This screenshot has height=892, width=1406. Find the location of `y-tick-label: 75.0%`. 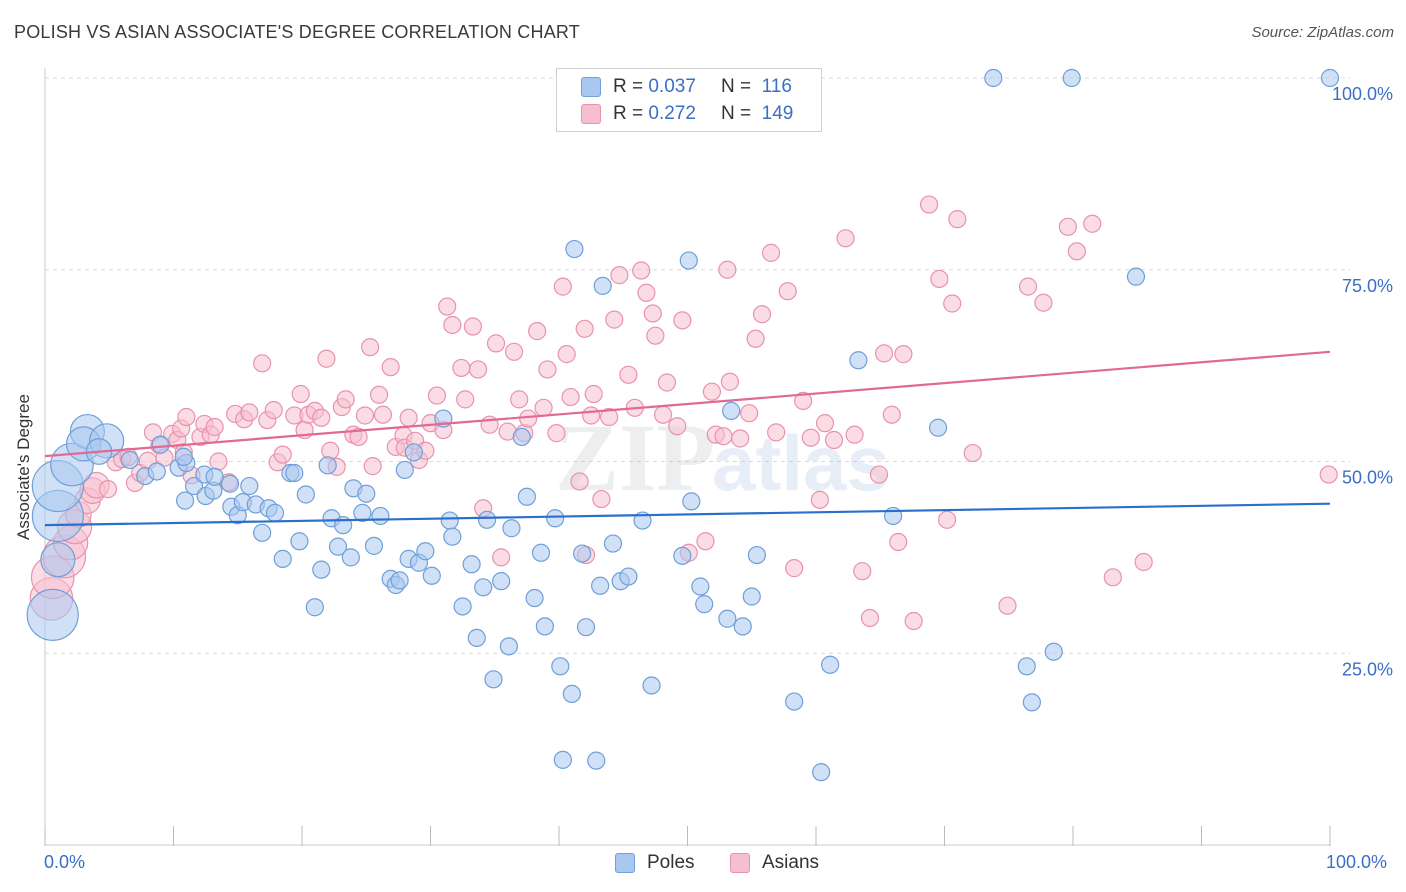

y-tick-label: 75.0% is located at coordinates (1367, 286).